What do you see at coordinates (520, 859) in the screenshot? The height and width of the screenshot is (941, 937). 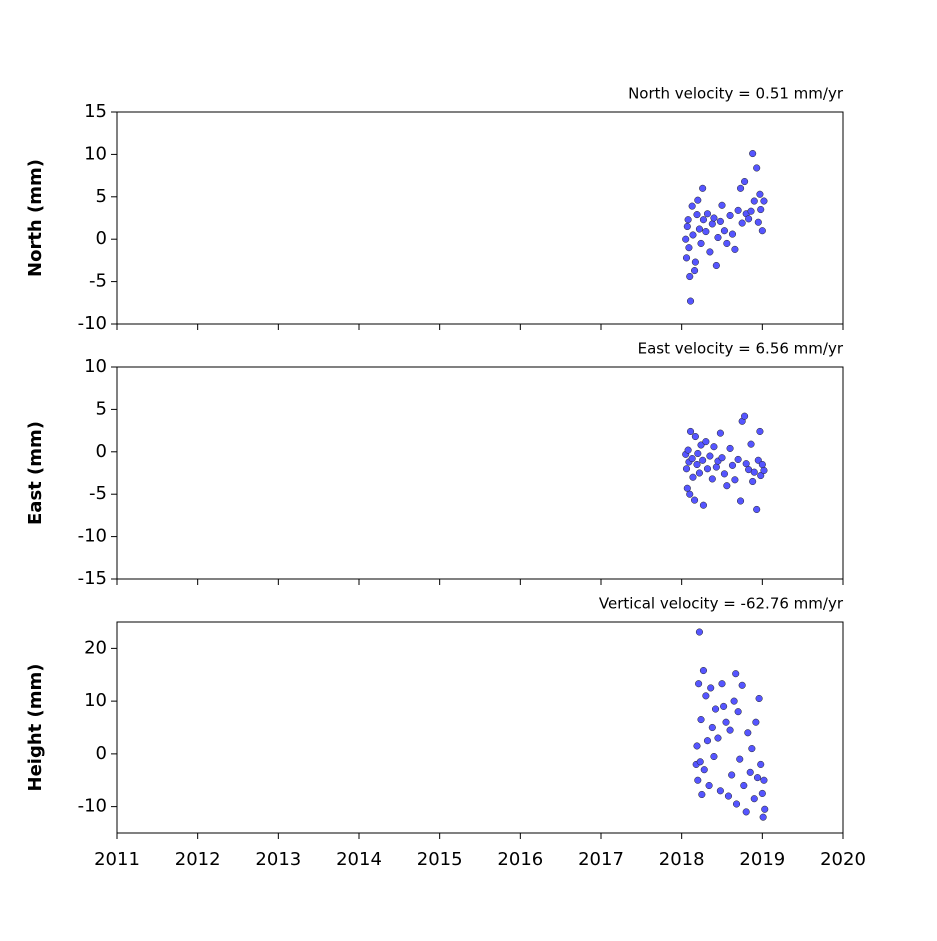 I see `x-tick-label: 2016` at bounding box center [520, 859].